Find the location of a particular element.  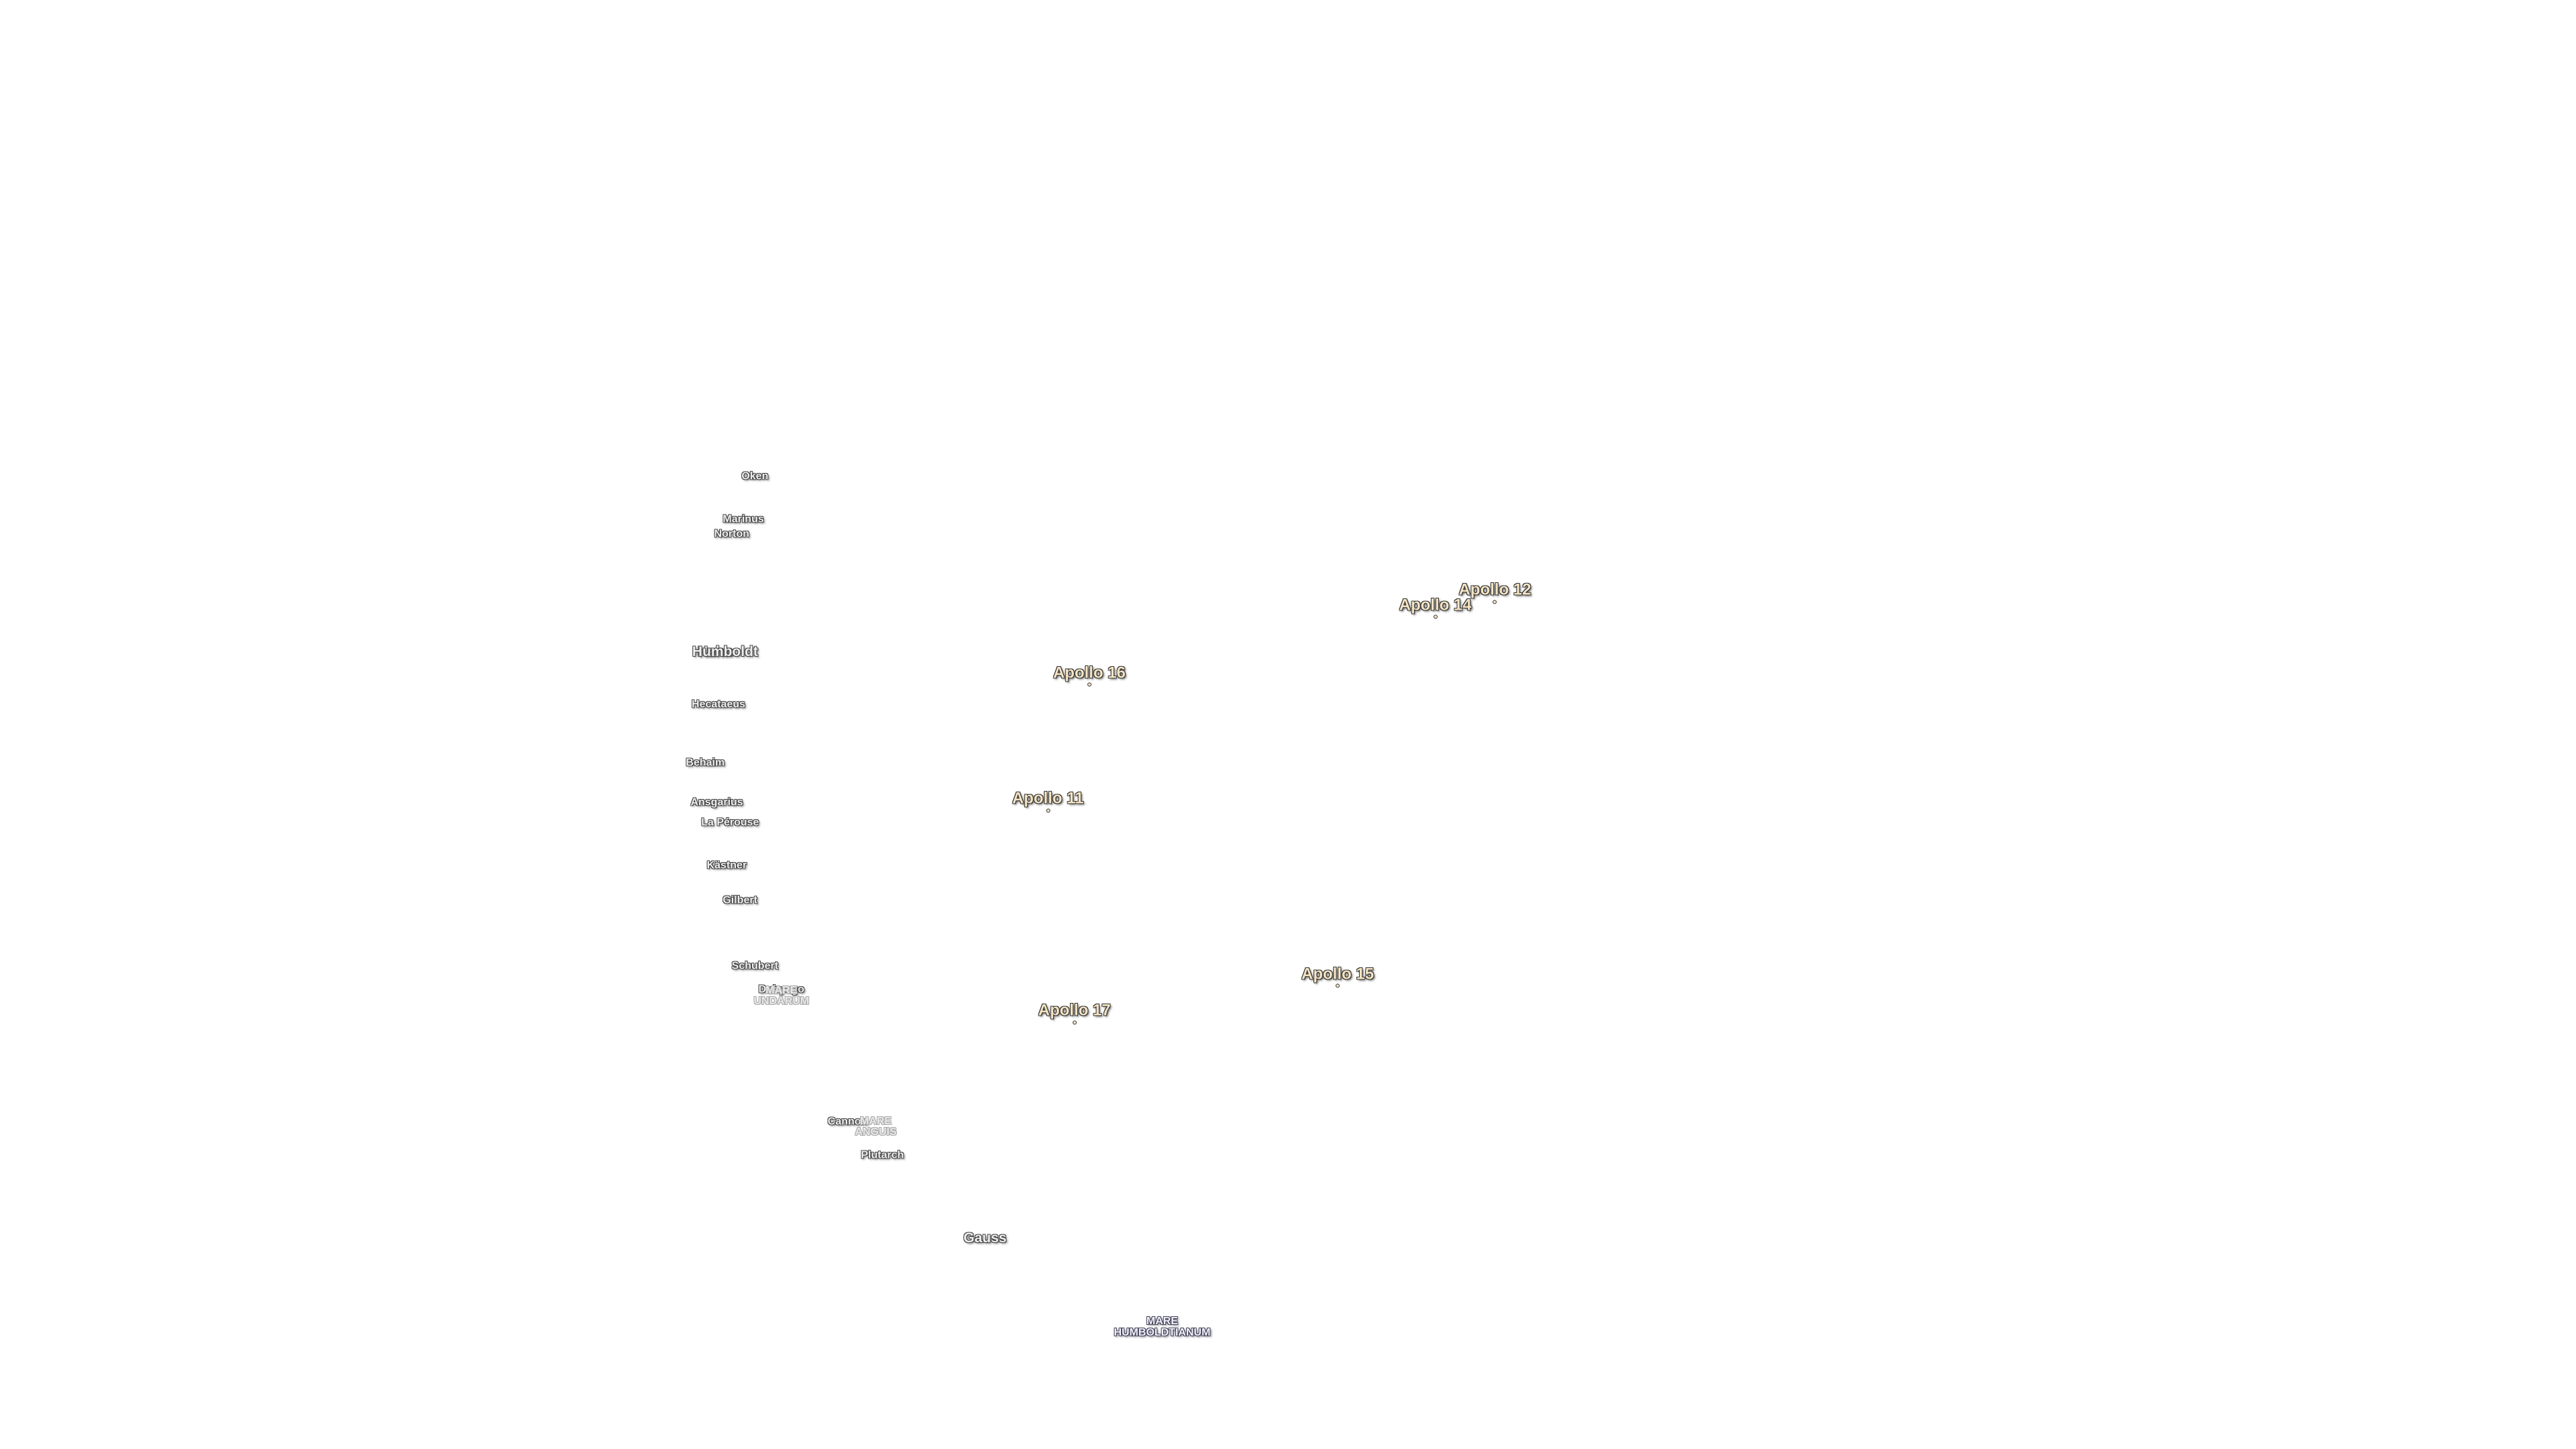

crater-name: Behaim is located at coordinates (705, 763).